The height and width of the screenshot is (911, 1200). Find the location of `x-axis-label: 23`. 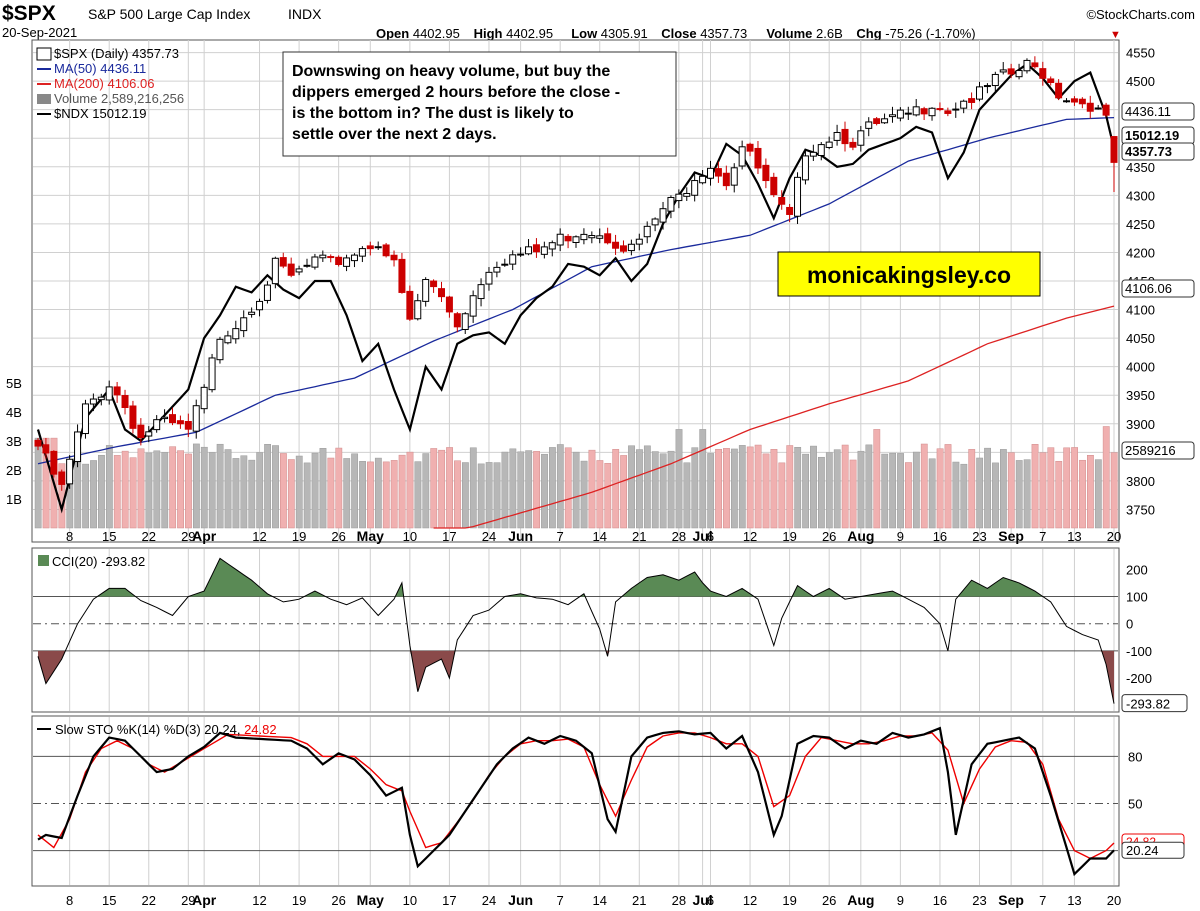

x-axis-label: 23 is located at coordinates (979, 536).